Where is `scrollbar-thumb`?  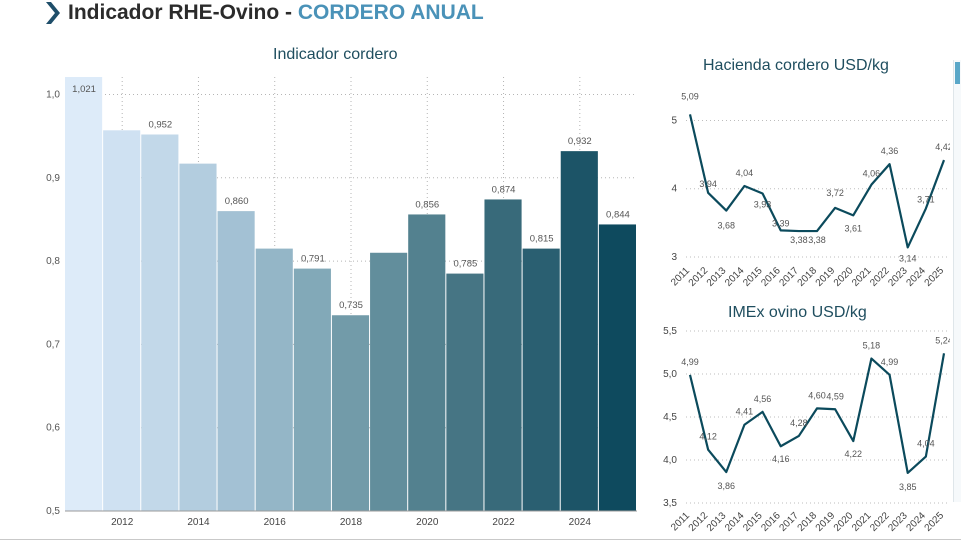 scrollbar-thumb is located at coordinates (957, 73).